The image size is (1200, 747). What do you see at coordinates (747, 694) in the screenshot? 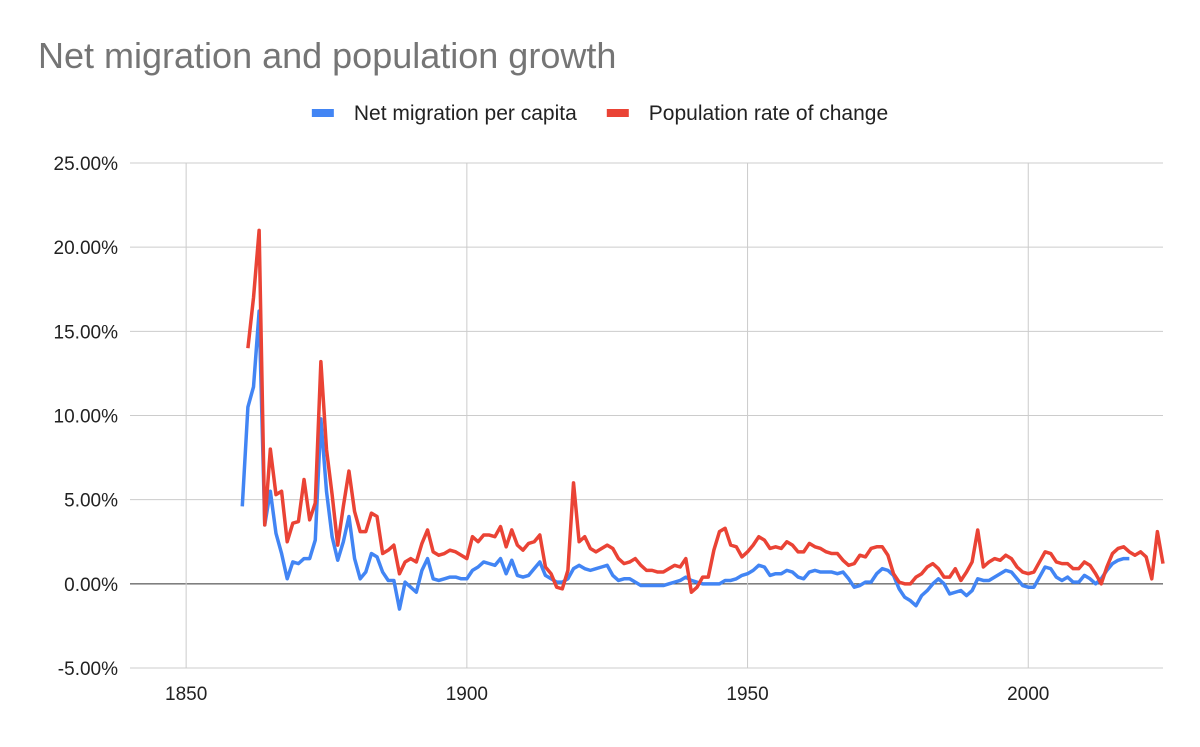
I see `x-tick-label: 1950` at bounding box center [747, 694].